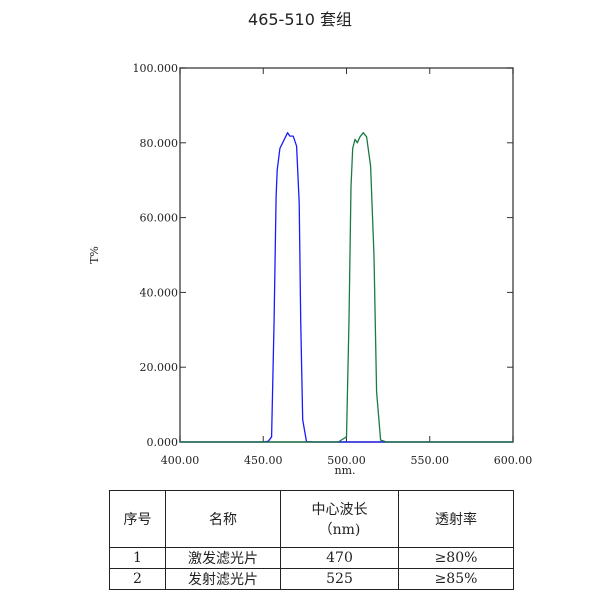  What do you see at coordinates (223, 519) in the screenshot?
I see `header-name: 名称` at bounding box center [223, 519].